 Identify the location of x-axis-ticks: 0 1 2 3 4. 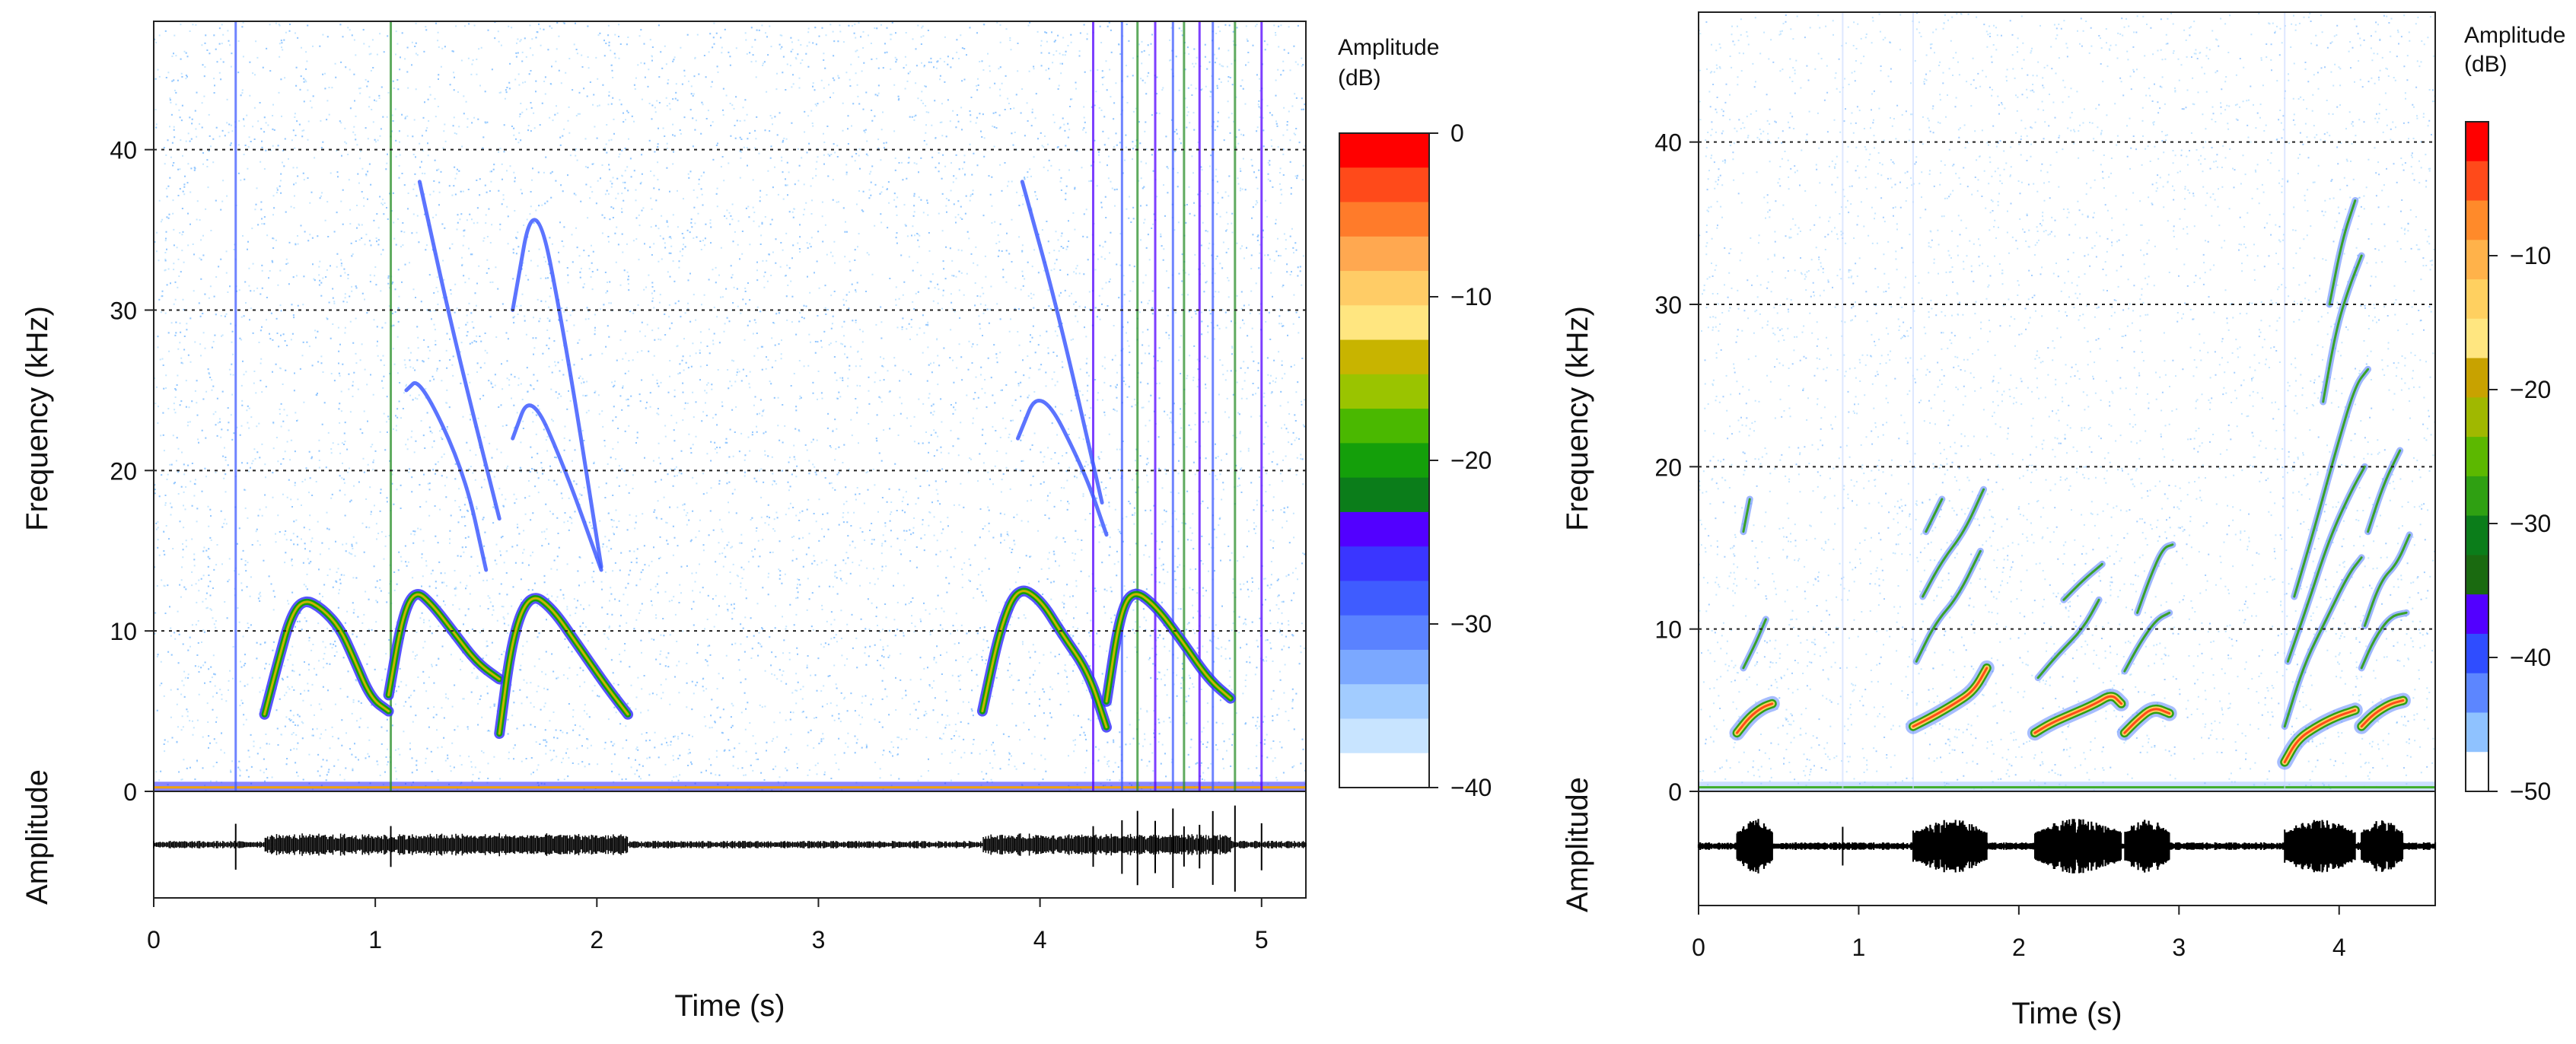
(2019, 933).